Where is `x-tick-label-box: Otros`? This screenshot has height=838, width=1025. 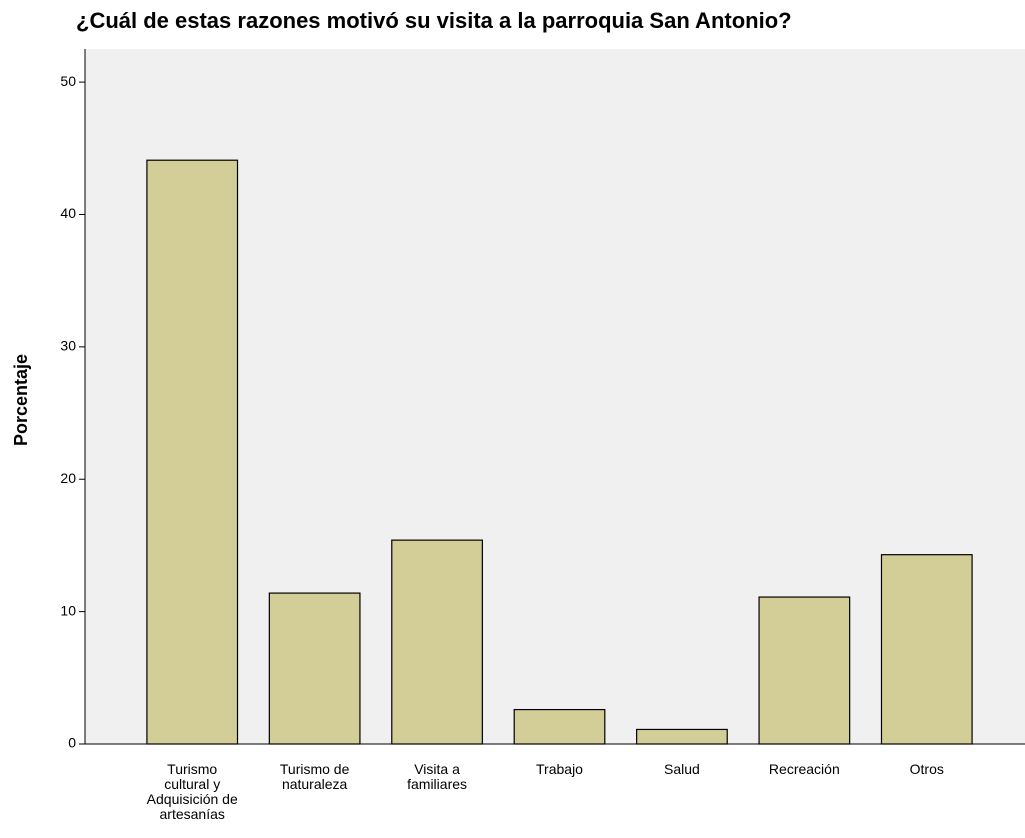
x-tick-label-box: Otros is located at coordinates (926, 769).